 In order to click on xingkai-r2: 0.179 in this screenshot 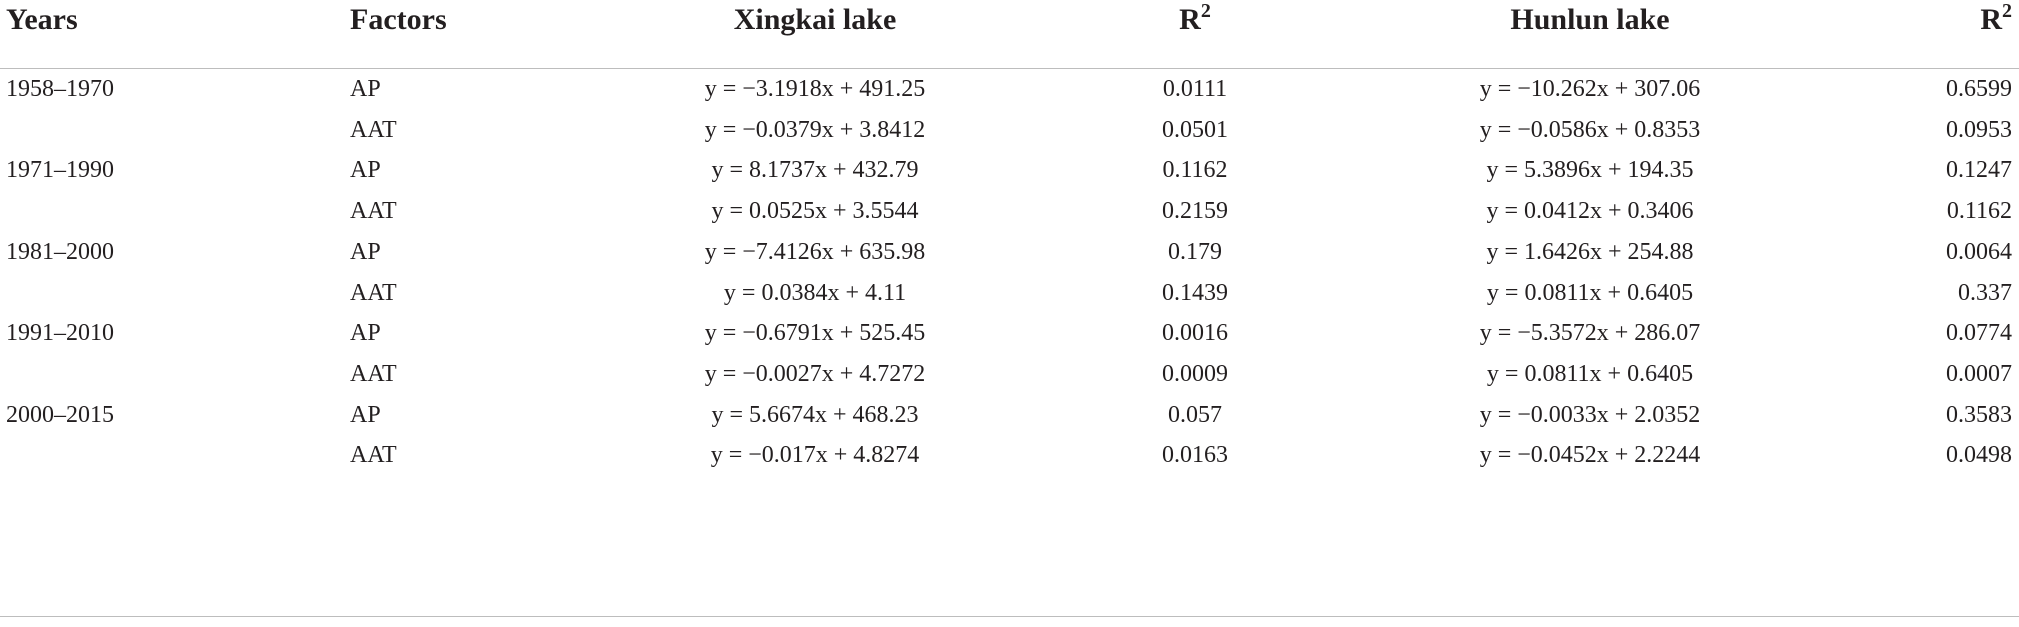, I will do `click(1195, 251)`.